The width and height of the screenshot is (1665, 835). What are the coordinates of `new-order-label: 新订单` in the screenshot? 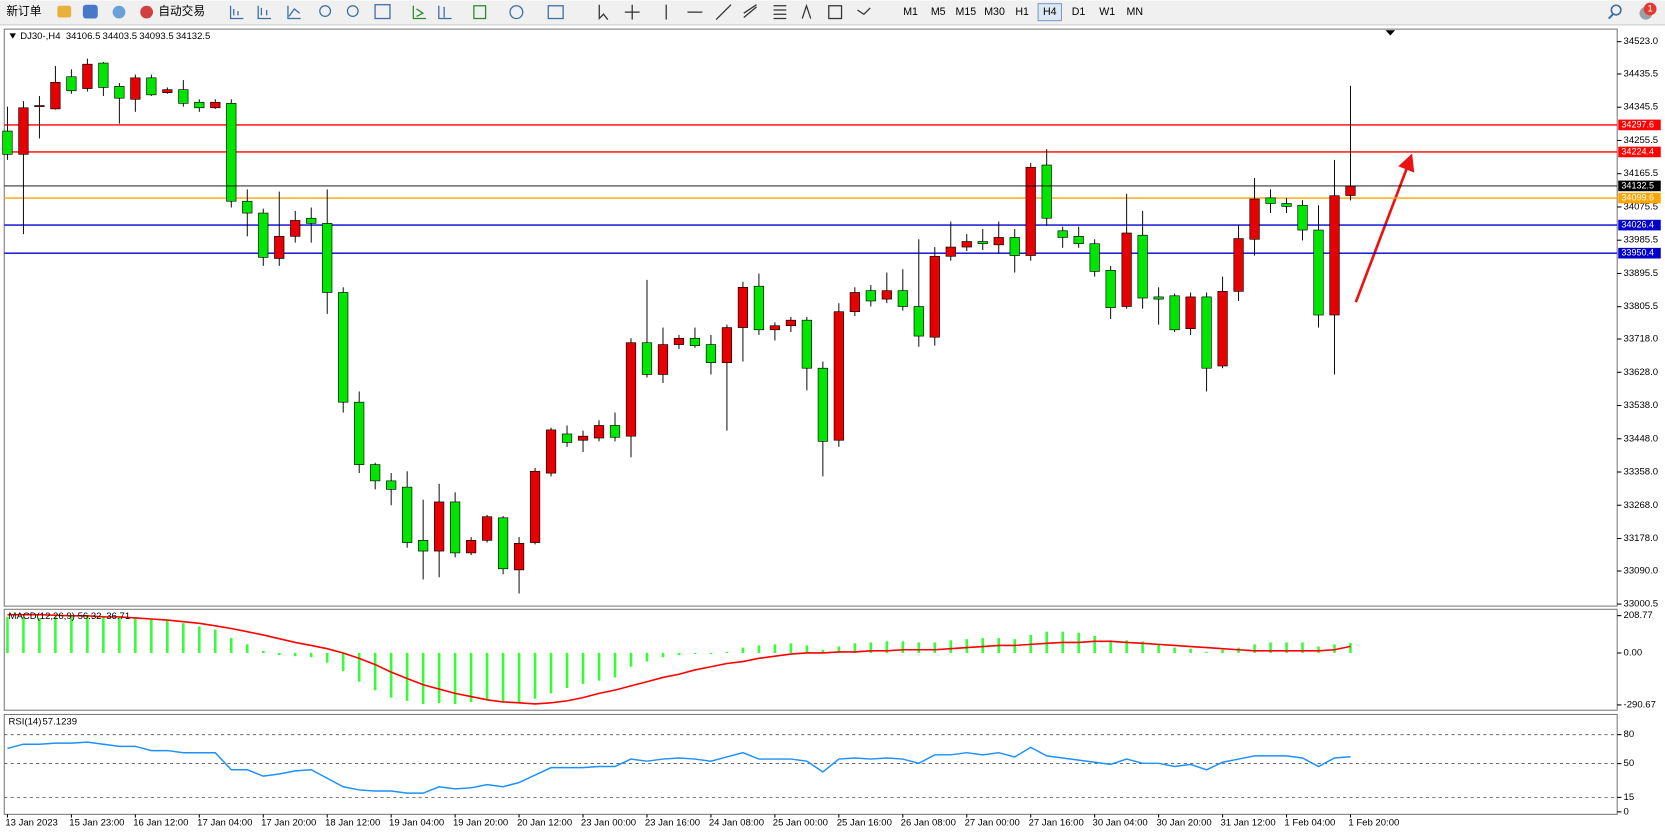 It's located at (23, 11).